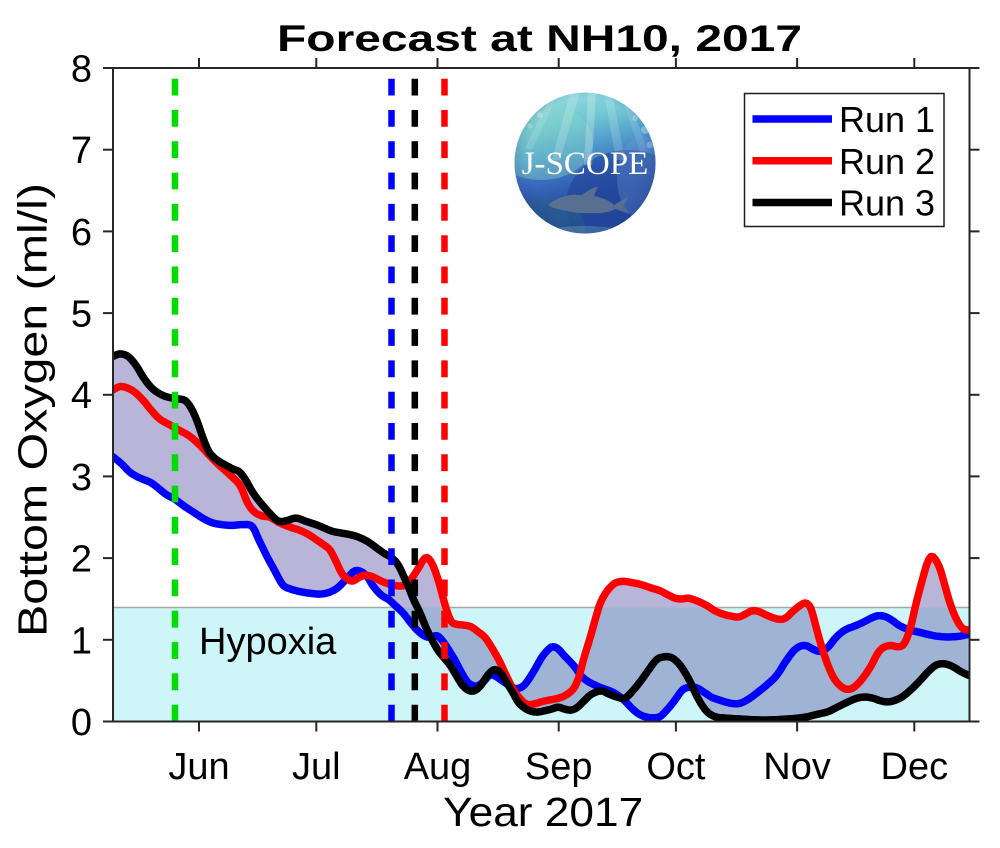 The height and width of the screenshot is (848, 1000). I want to click on svg-text: Aug, so click(438, 767).